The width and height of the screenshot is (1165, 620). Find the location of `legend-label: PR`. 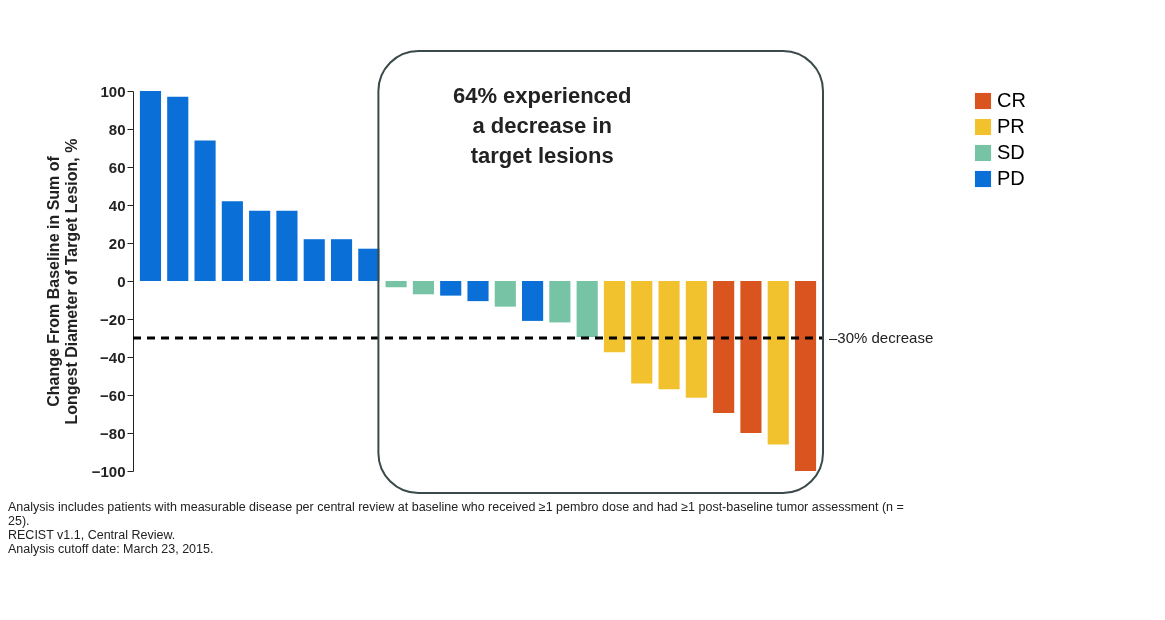

legend-label: PR is located at coordinates (1011, 126).